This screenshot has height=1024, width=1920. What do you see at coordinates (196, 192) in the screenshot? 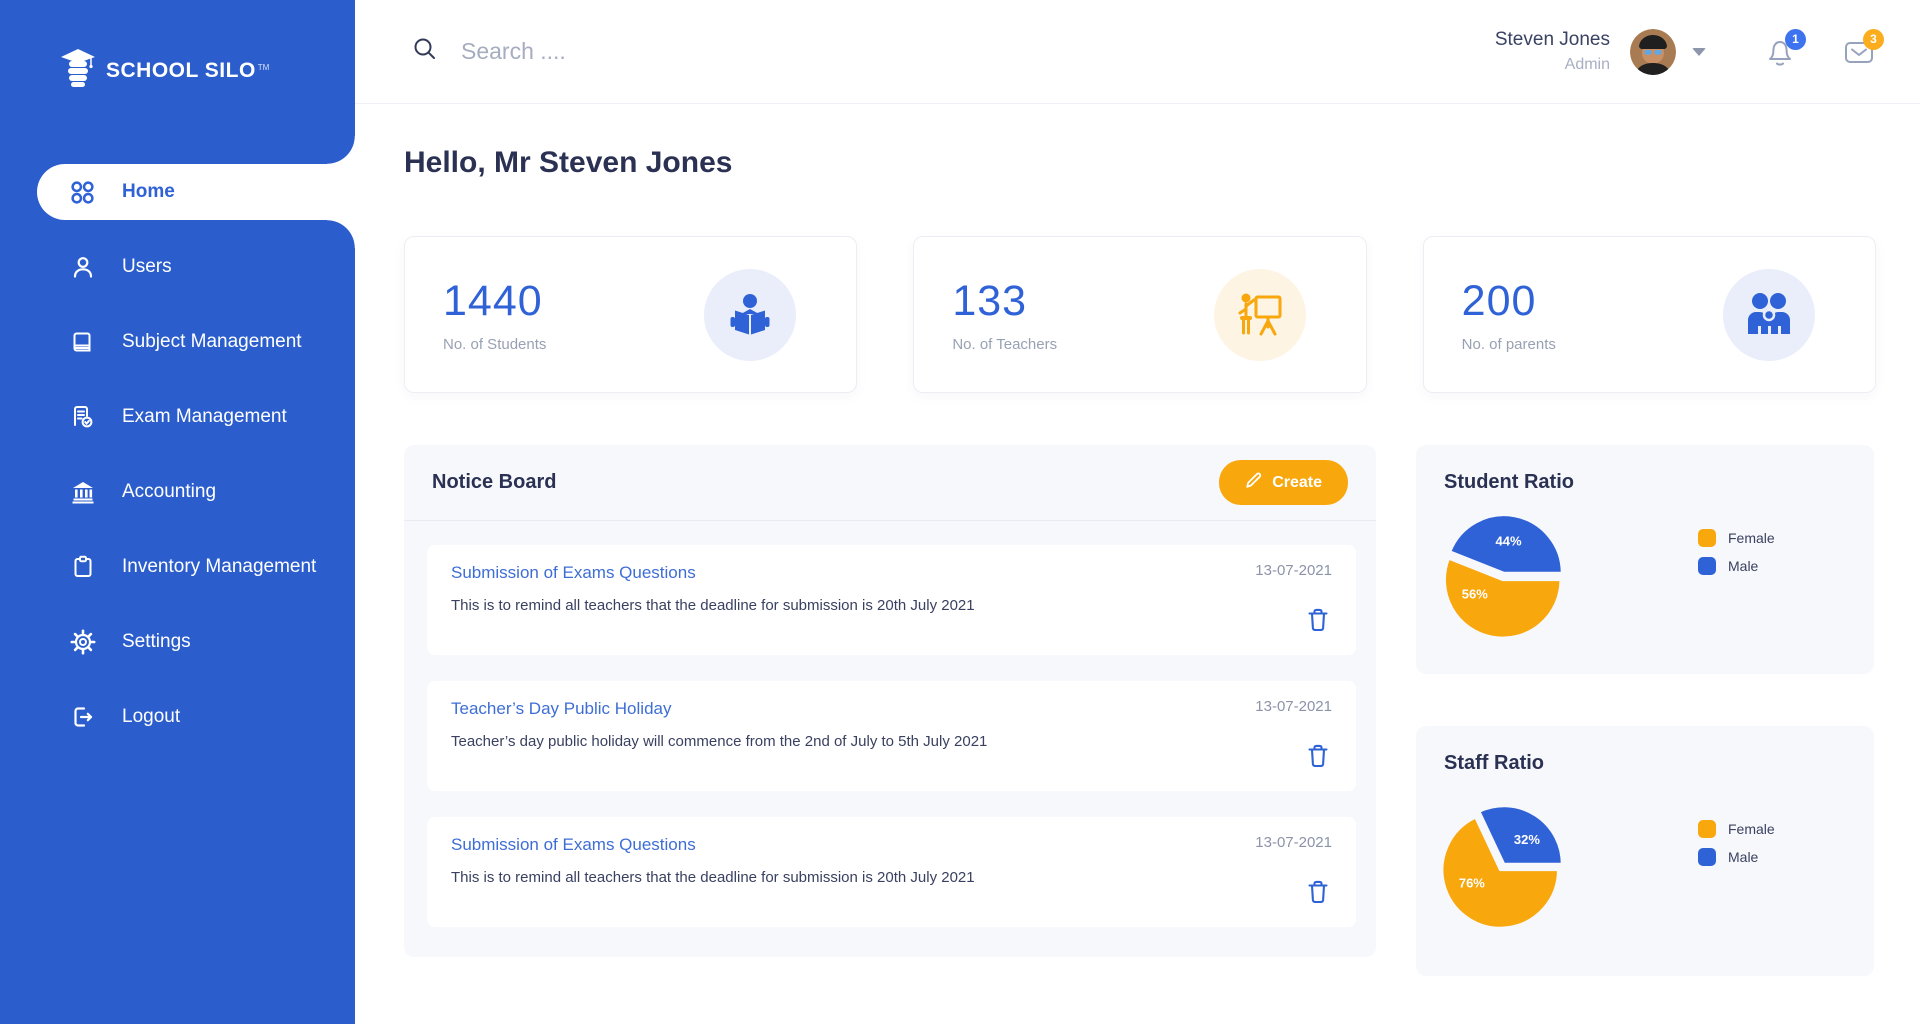
I see `sidebar-item-home: Home` at bounding box center [196, 192].